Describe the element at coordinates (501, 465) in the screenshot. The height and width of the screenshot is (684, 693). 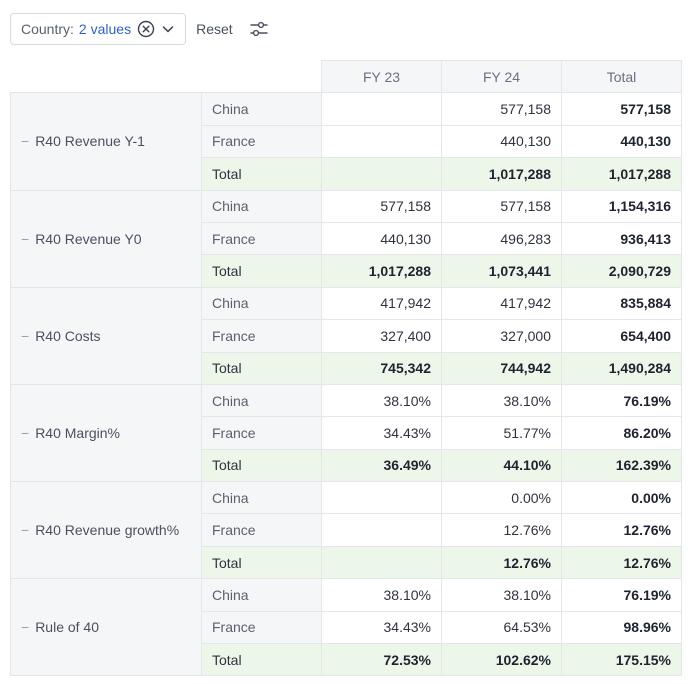
I see `value-cell-fy24: 44.10%` at that location.